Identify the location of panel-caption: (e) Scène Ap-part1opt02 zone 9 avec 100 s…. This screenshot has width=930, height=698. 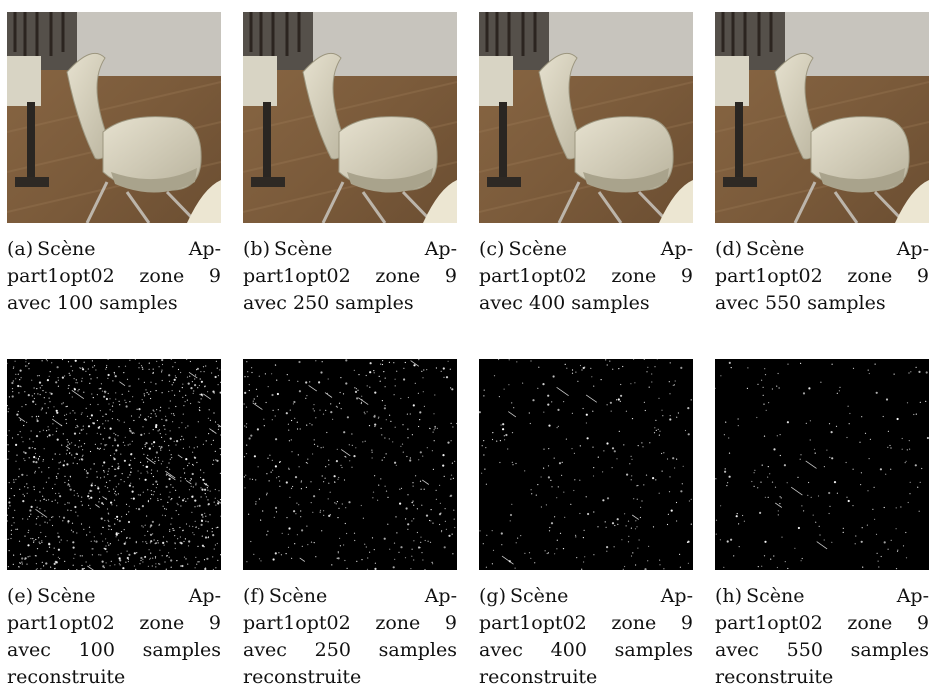
(114, 637).